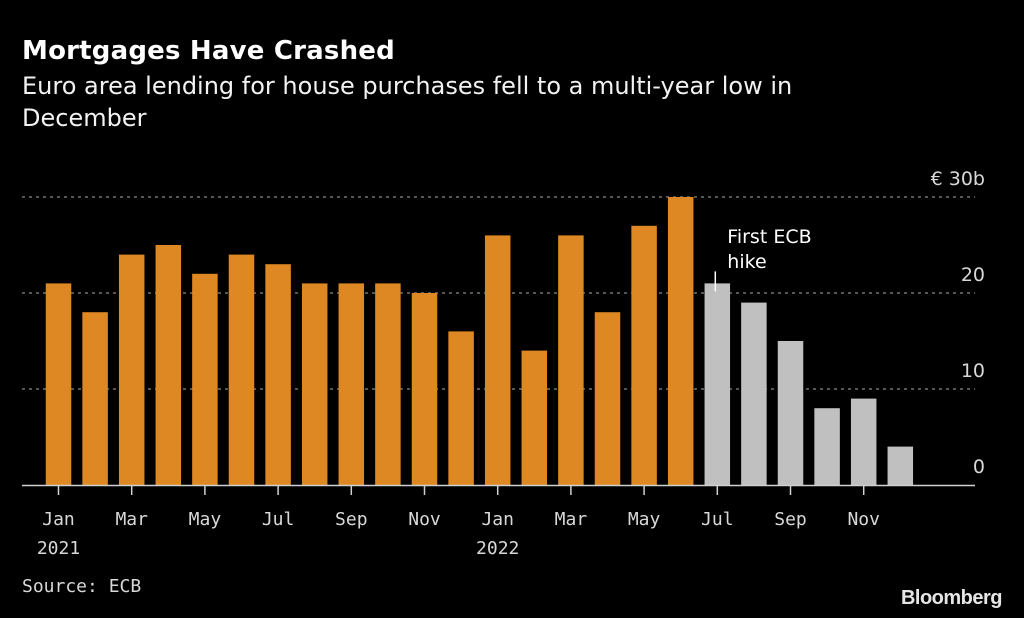  I want to click on x-tick-year-label: 2022, so click(497, 548).